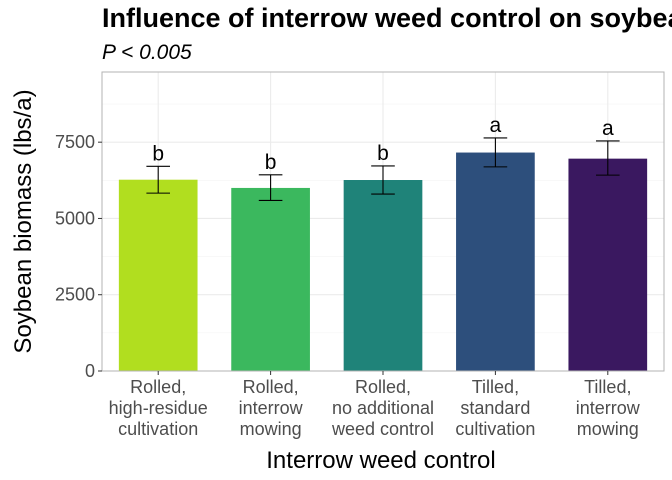  Describe the element at coordinates (495, 408) in the screenshot. I see `x-tick-label: Tilled, standard cultivation` at that location.